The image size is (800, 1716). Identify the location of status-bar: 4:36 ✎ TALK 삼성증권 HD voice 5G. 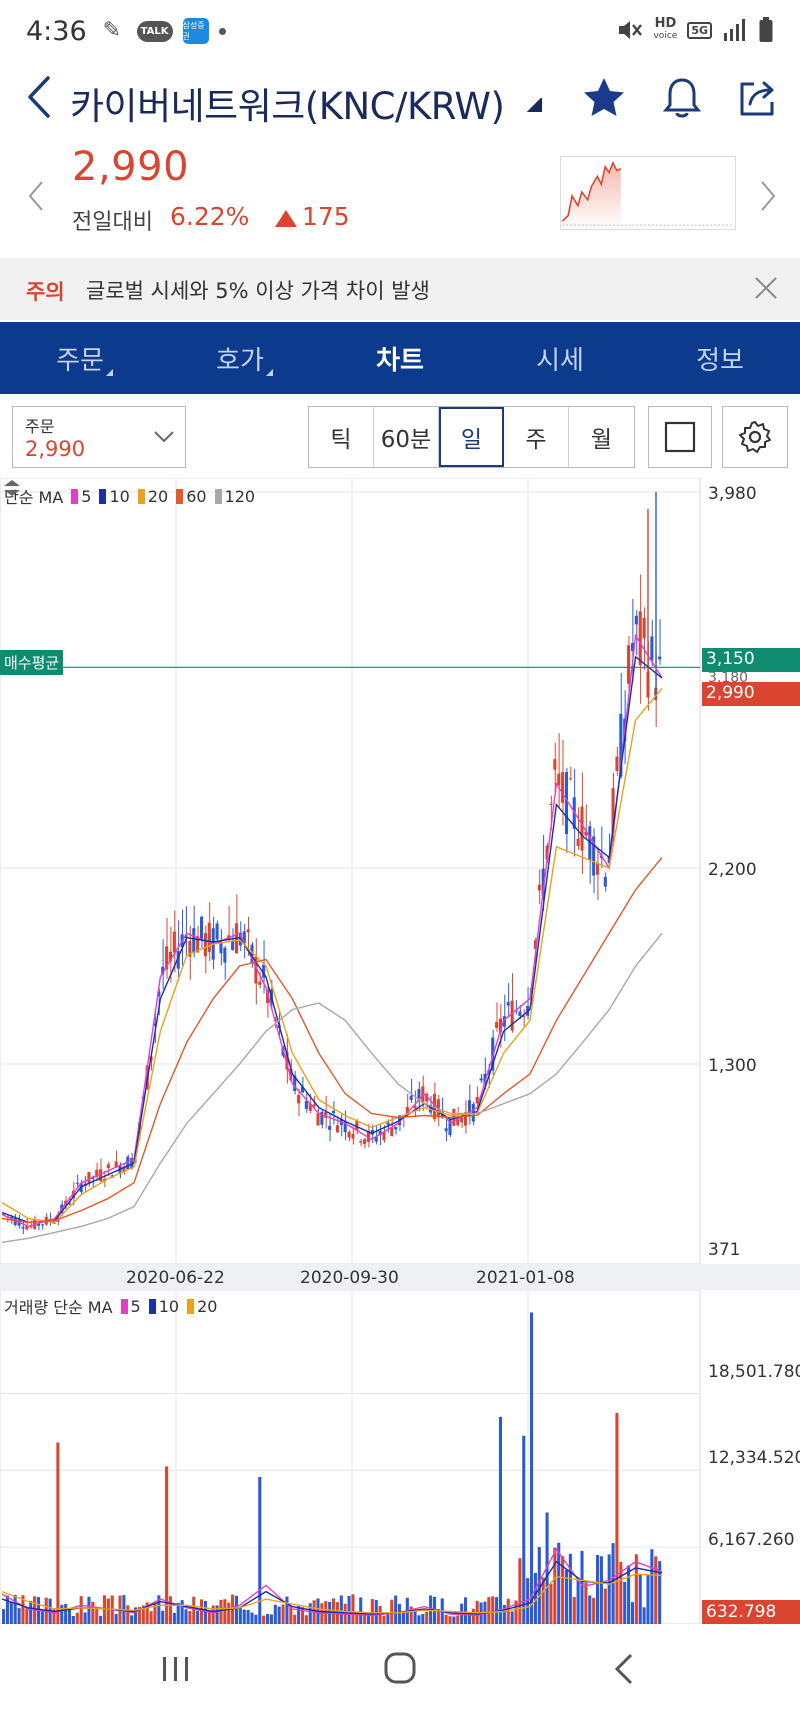
(400, 31).